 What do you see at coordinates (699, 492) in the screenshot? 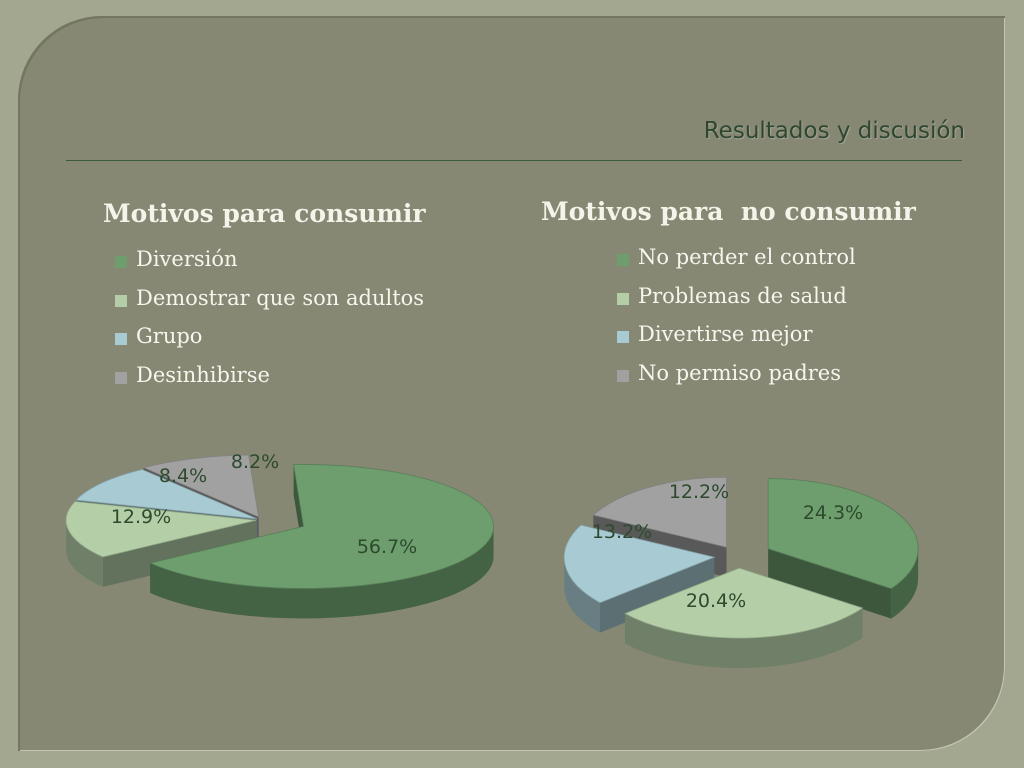
I see `pie-data-label: 12.2%` at bounding box center [699, 492].